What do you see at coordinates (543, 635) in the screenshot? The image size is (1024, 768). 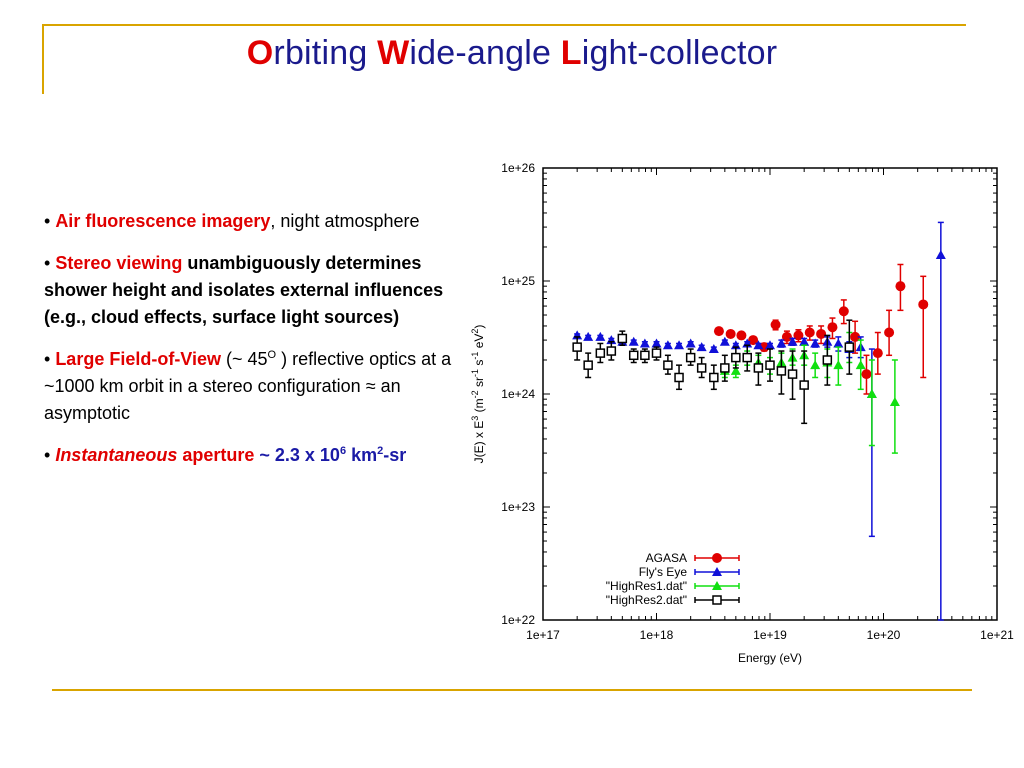 I see `x-tick-label: 1e+17` at bounding box center [543, 635].